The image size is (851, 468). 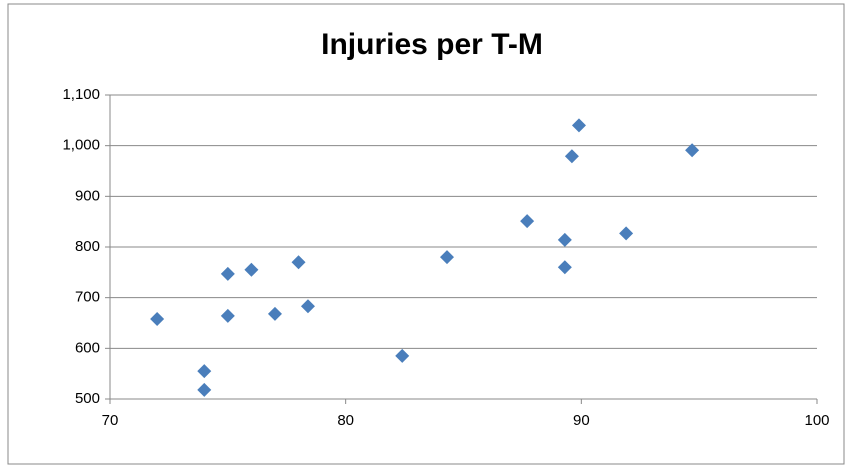 What do you see at coordinates (345, 420) in the screenshot?
I see `x-tick-label: 80` at bounding box center [345, 420].